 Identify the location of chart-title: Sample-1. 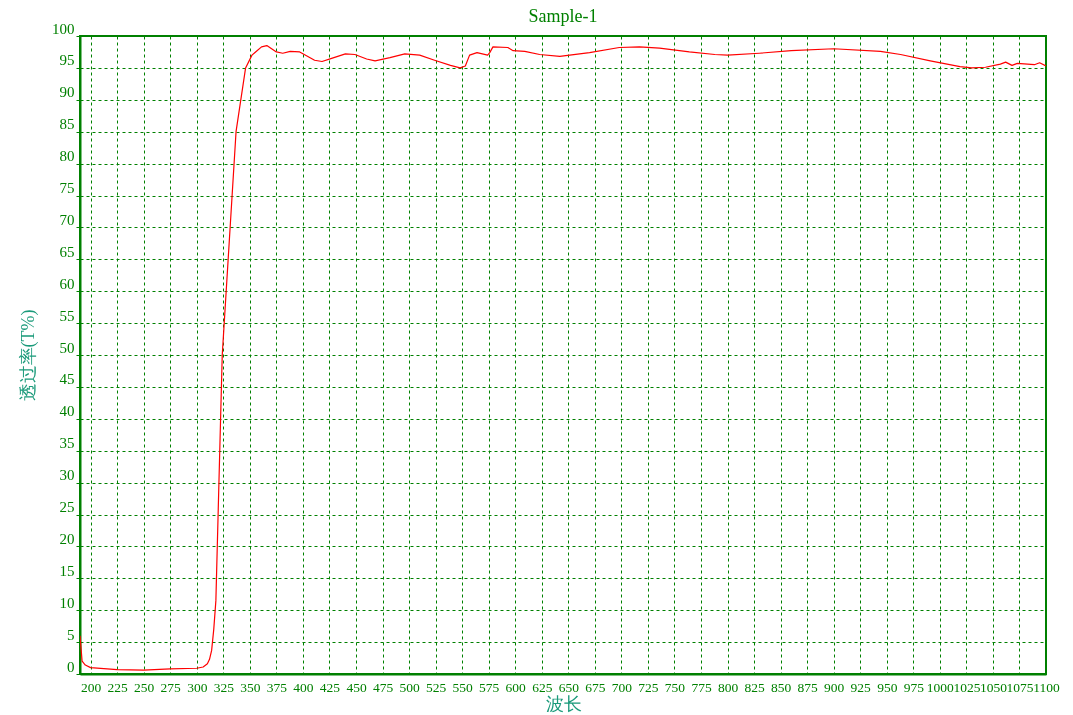
(563, 16).